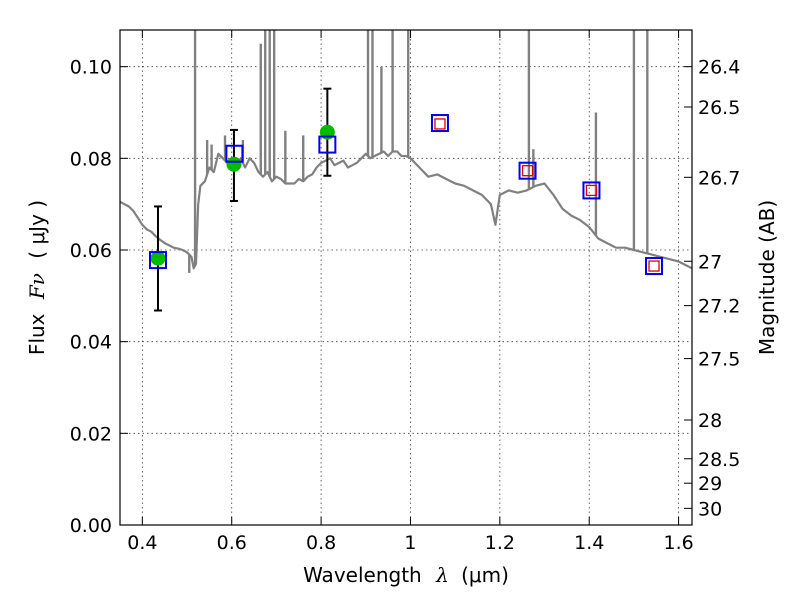 This screenshot has width=800, height=600. I want to click on x-axis-label-unit: (μm), so click(485, 575).